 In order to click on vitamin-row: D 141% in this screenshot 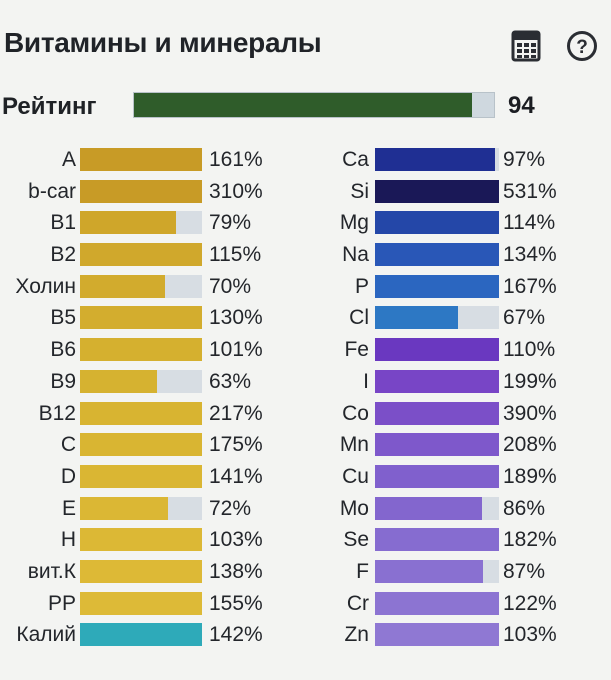, I will do `click(150, 478)`.